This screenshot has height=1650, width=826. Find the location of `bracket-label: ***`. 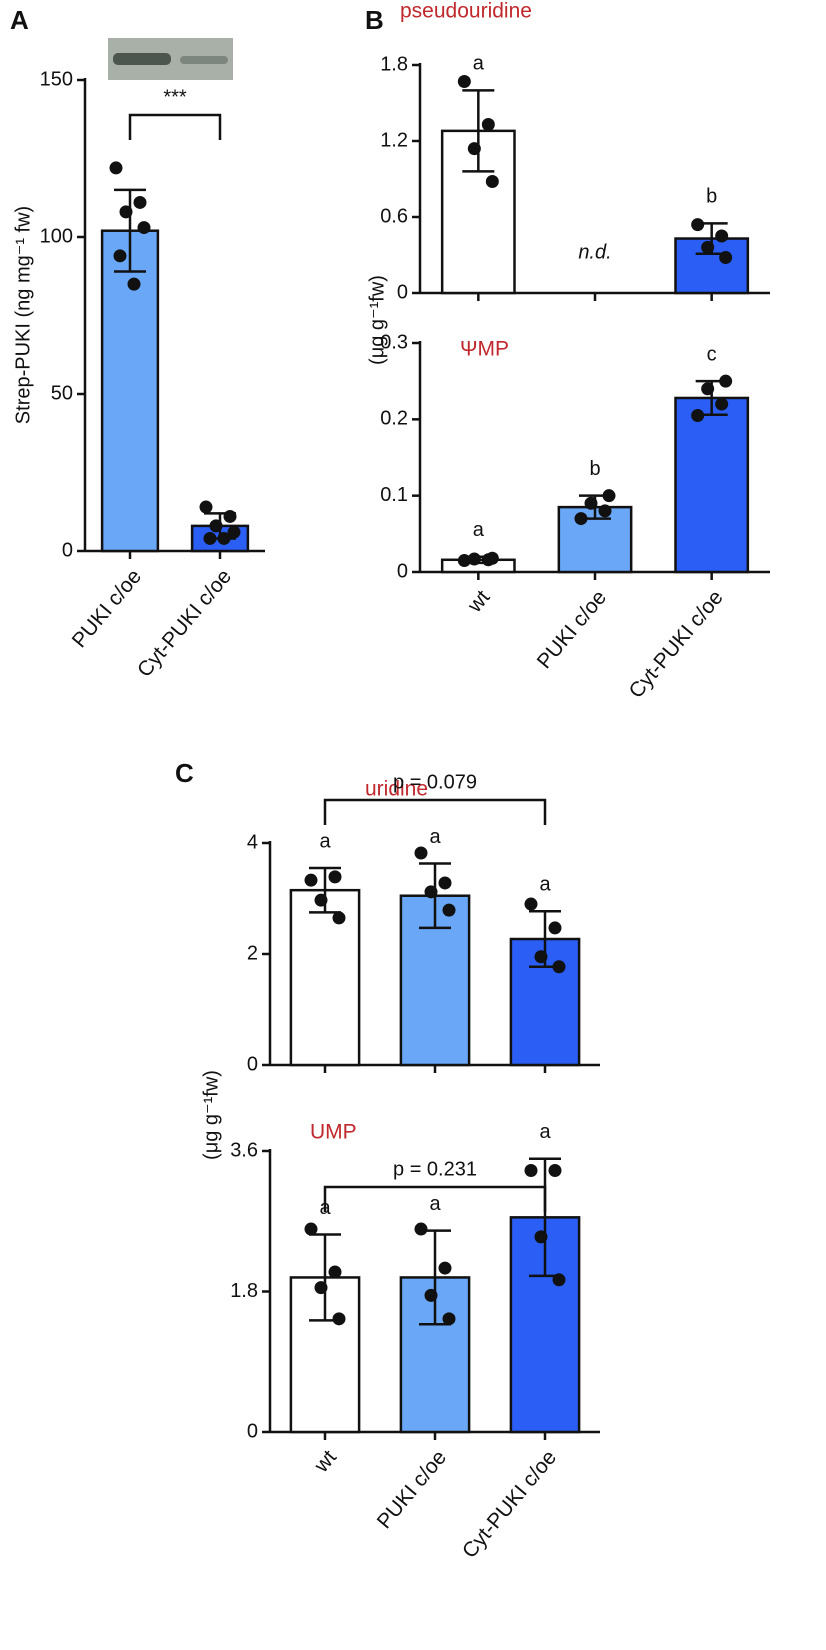

bracket-label: *** is located at coordinates (175, 97).